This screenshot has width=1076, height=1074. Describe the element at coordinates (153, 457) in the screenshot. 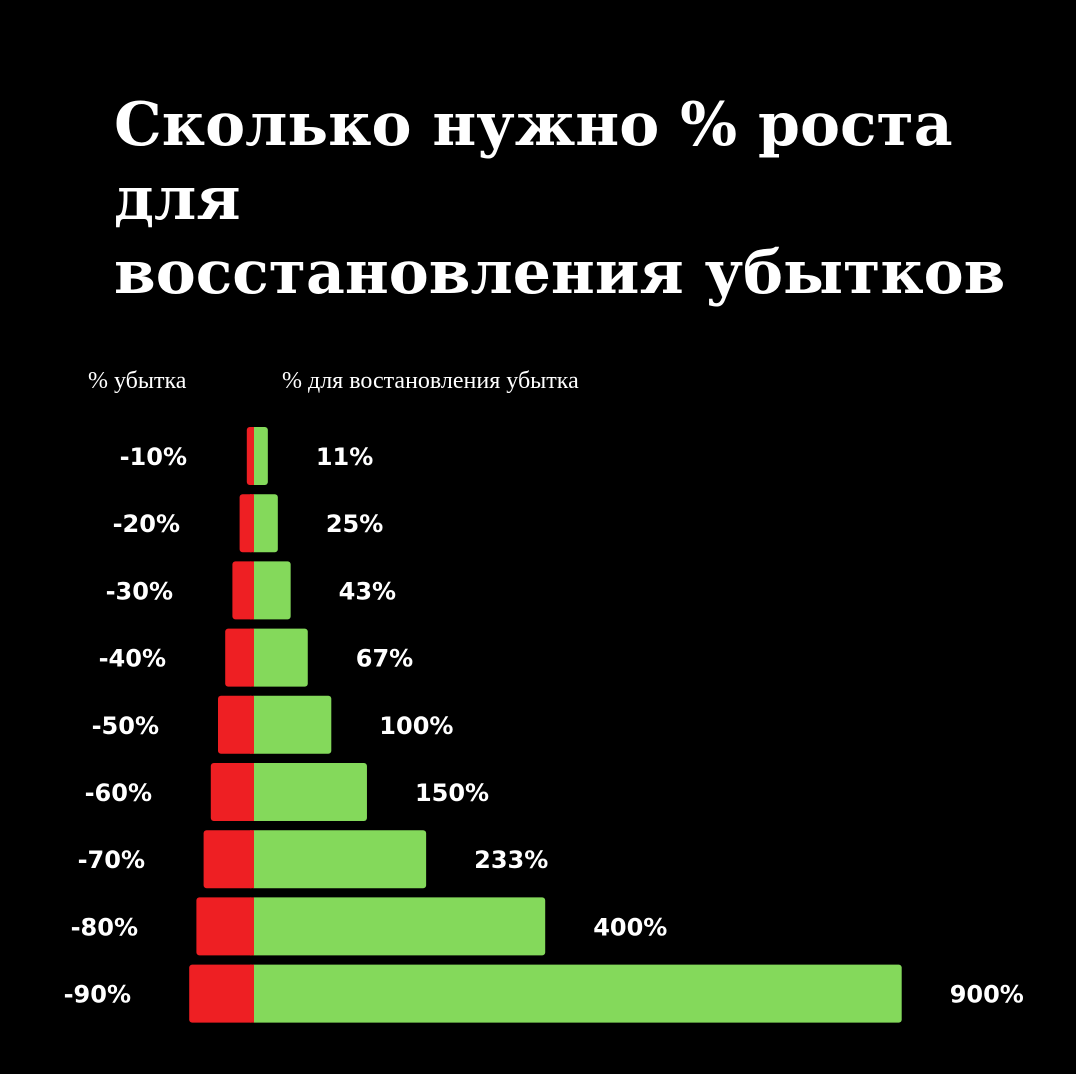

I see `loss-label: -10%` at that location.